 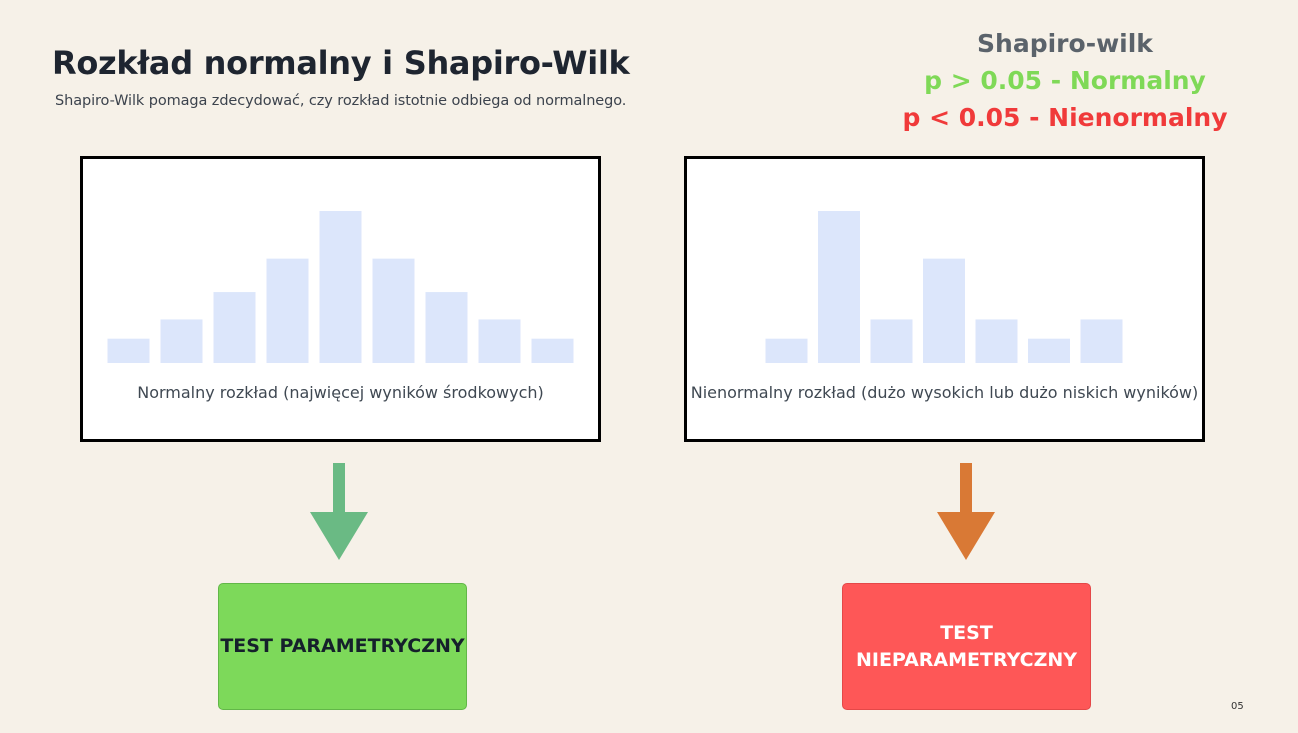 I want to click on parametric-test-label: TEST PARAMETRYCZNY, so click(x=342, y=646).